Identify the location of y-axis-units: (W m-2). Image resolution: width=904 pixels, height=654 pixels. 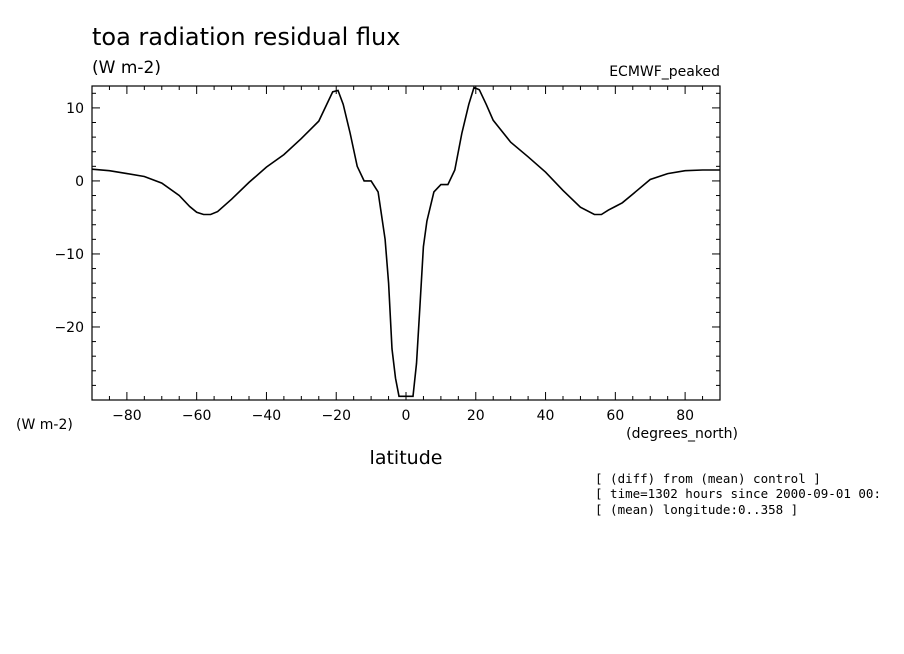
(44, 425).